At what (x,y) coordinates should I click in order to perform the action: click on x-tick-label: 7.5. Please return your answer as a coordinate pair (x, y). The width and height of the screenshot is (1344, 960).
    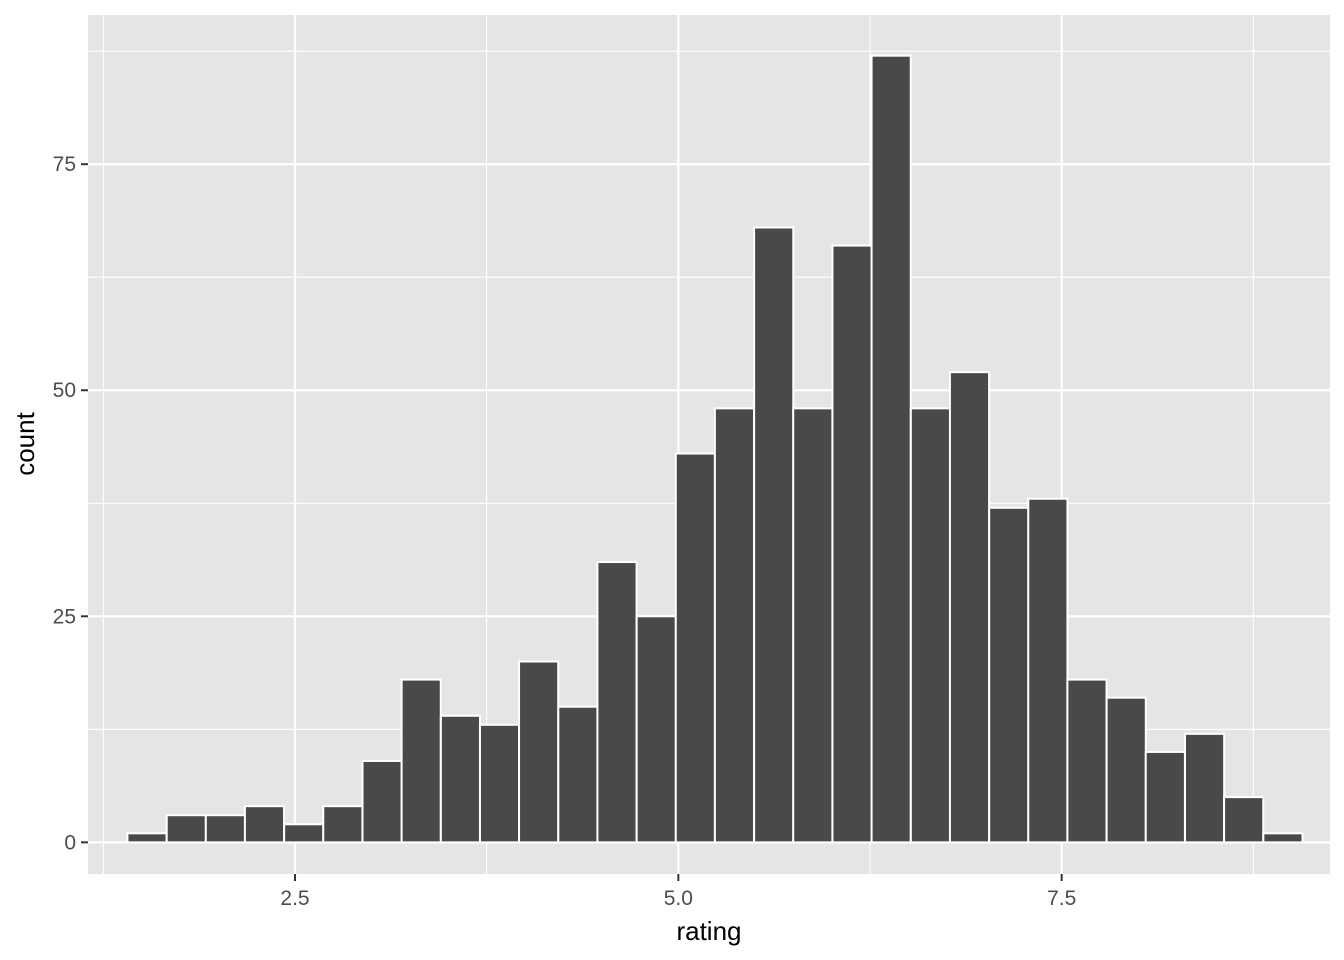
    Looking at the image, I should click on (1061, 898).